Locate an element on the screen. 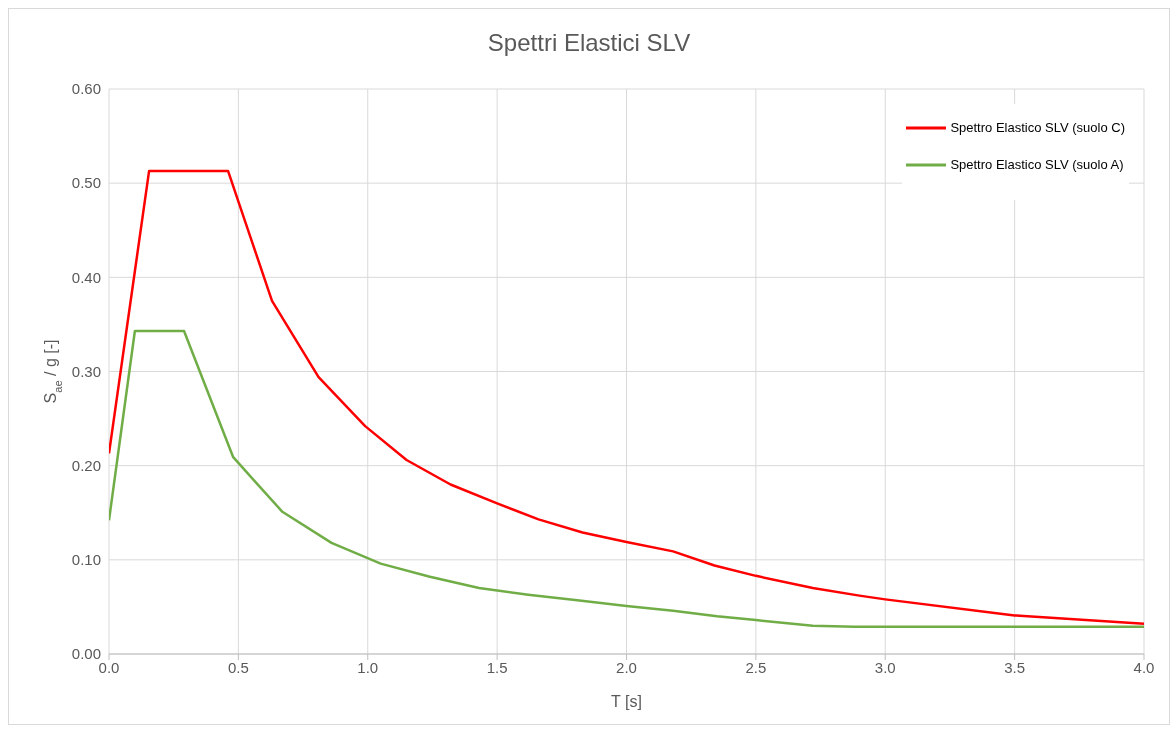 The width and height of the screenshot is (1170, 731). x-tick-label: 1.5 is located at coordinates (497, 667).